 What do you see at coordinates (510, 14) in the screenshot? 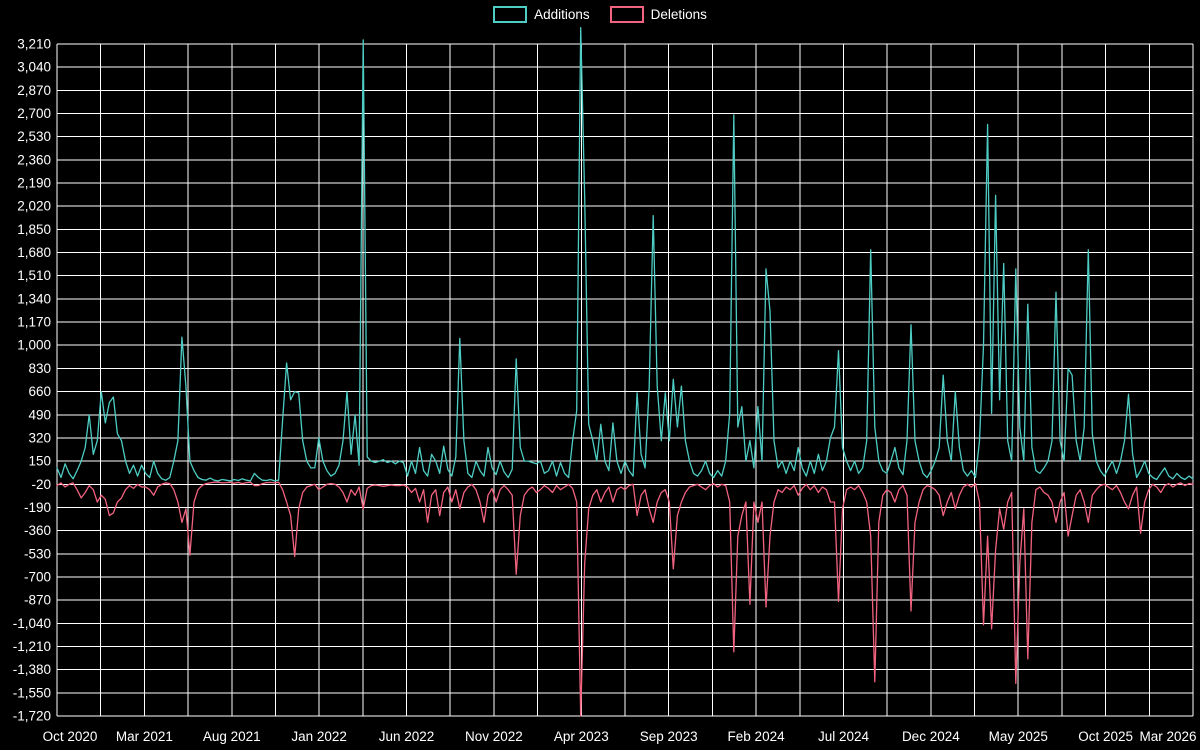
I see `additions-swatch-icon` at bounding box center [510, 14].